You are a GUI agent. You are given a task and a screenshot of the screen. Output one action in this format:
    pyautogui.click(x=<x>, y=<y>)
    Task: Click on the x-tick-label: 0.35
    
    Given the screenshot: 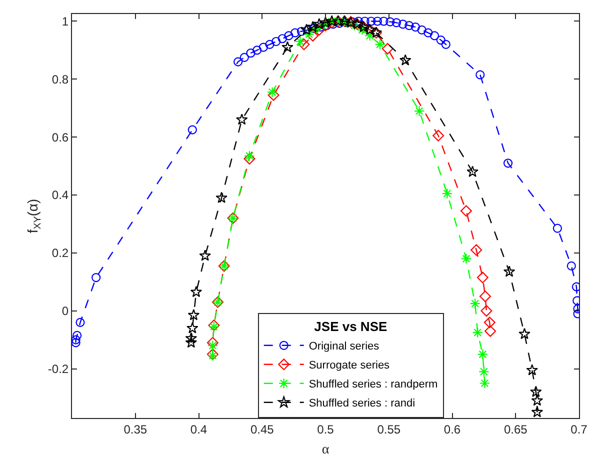 What is the action you would take?
    pyautogui.click(x=136, y=429)
    